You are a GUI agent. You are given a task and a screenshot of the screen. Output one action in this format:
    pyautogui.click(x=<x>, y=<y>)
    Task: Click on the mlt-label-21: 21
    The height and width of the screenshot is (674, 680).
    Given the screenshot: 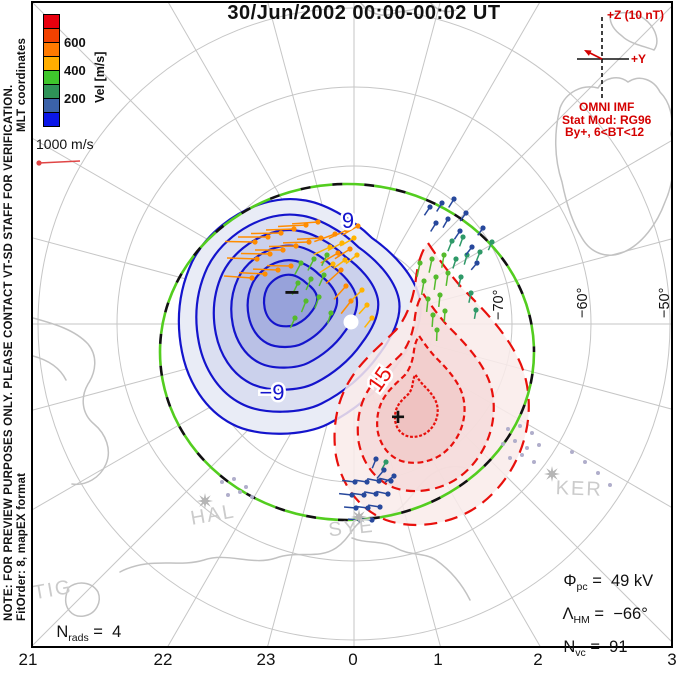 What is the action you would take?
    pyautogui.click(x=28, y=659)
    